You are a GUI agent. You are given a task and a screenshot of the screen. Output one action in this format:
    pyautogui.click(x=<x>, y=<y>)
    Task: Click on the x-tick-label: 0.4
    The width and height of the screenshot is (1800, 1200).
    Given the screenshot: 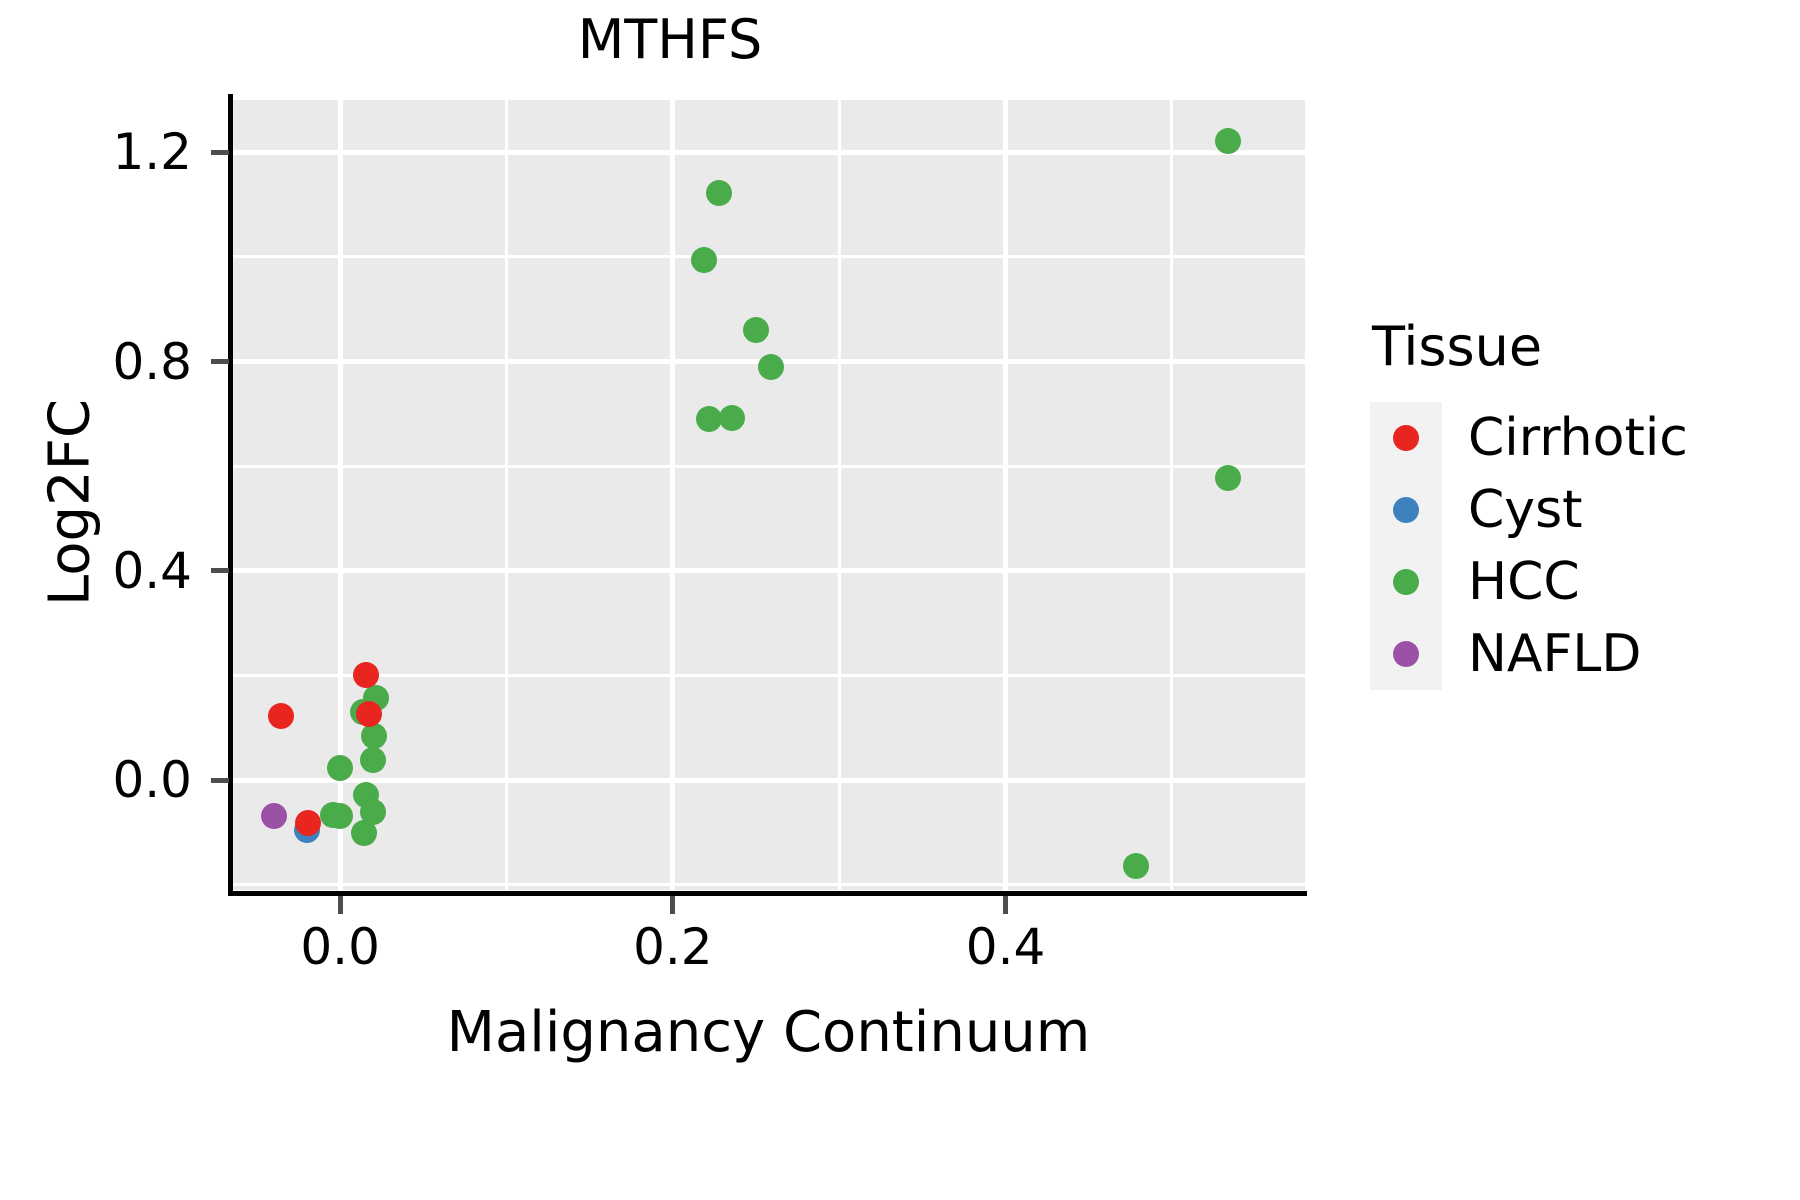 What is the action you would take?
    pyautogui.click(x=1005, y=947)
    